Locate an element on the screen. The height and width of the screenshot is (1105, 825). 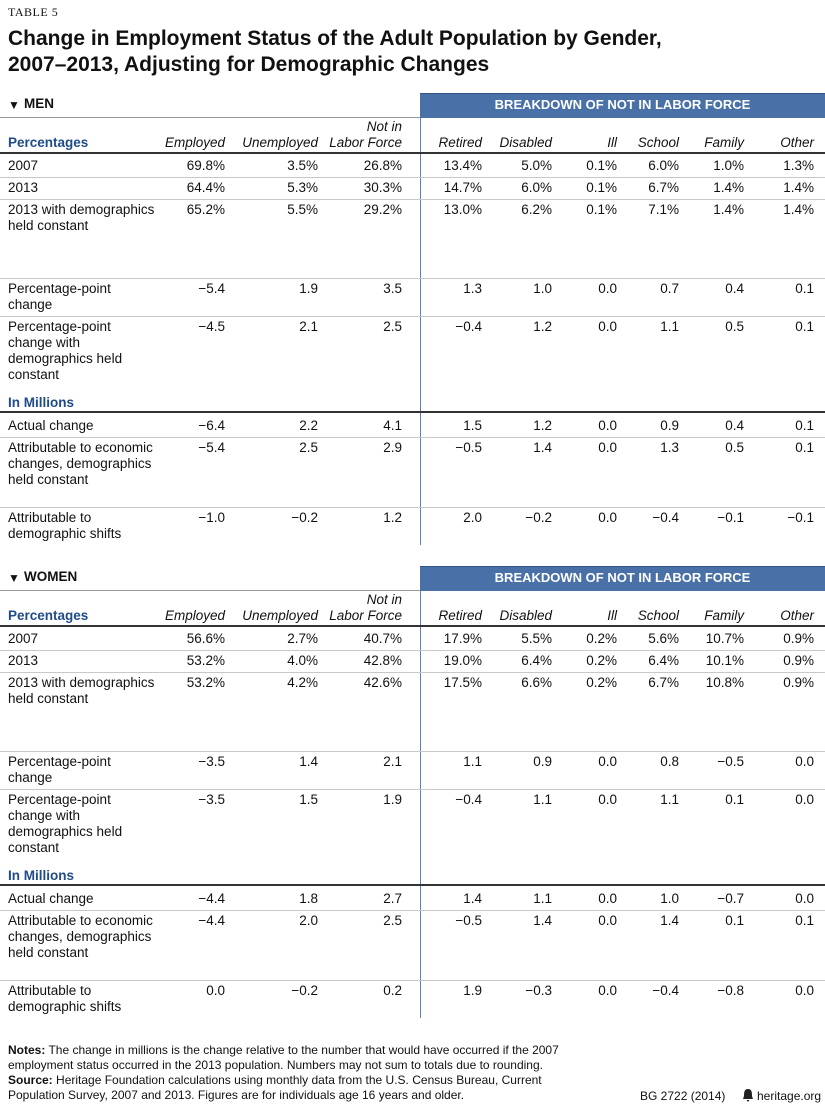
cell: 3.5 is located at coordinates (392, 288).